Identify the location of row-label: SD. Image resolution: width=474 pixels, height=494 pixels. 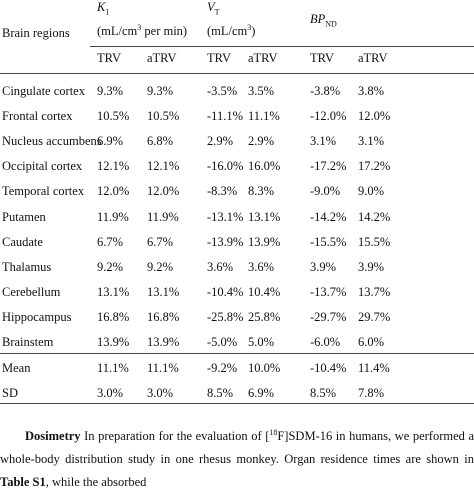
(10, 393).